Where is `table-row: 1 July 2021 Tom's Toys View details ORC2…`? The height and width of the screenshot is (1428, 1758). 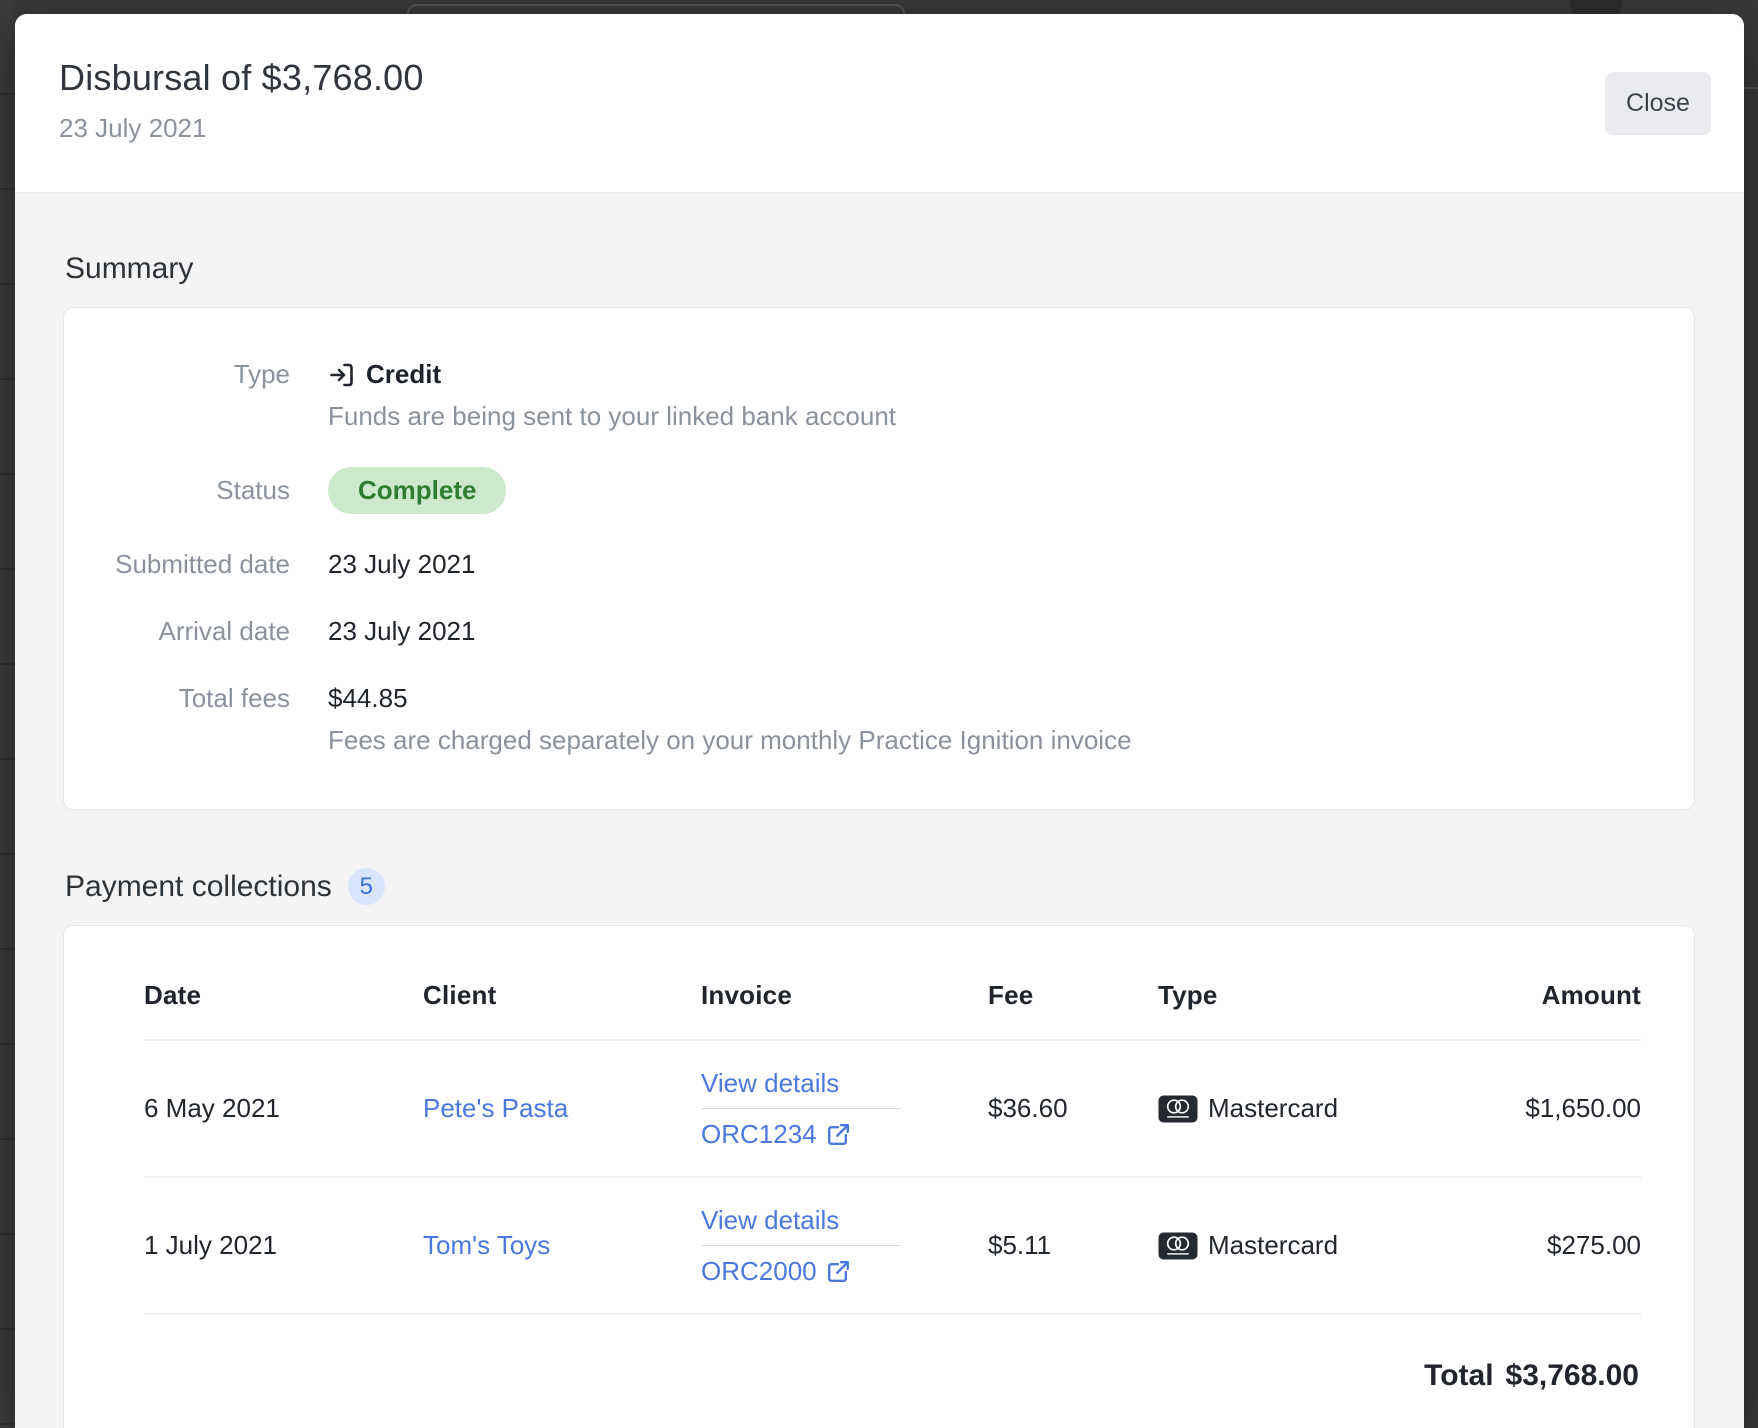 table-row: 1 July 2021 Tom's Toys View details ORC2… is located at coordinates (892, 1246).